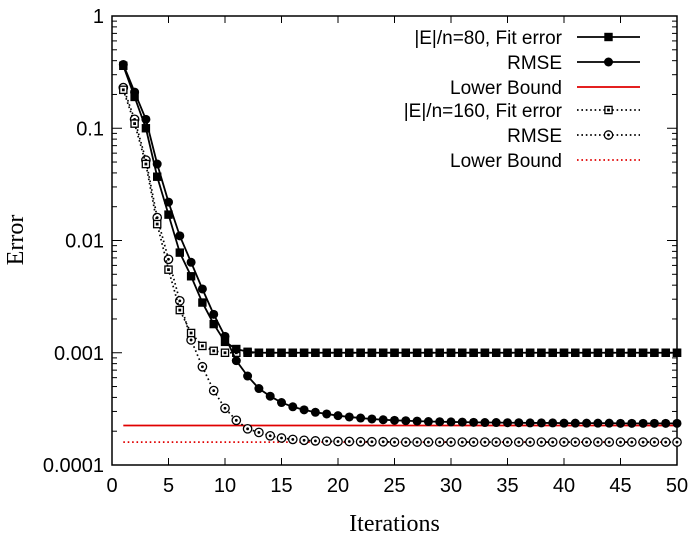 The height and width of the screenshot is (539, 692). I want to click on y-axis-title: Error, so click(16, 240).